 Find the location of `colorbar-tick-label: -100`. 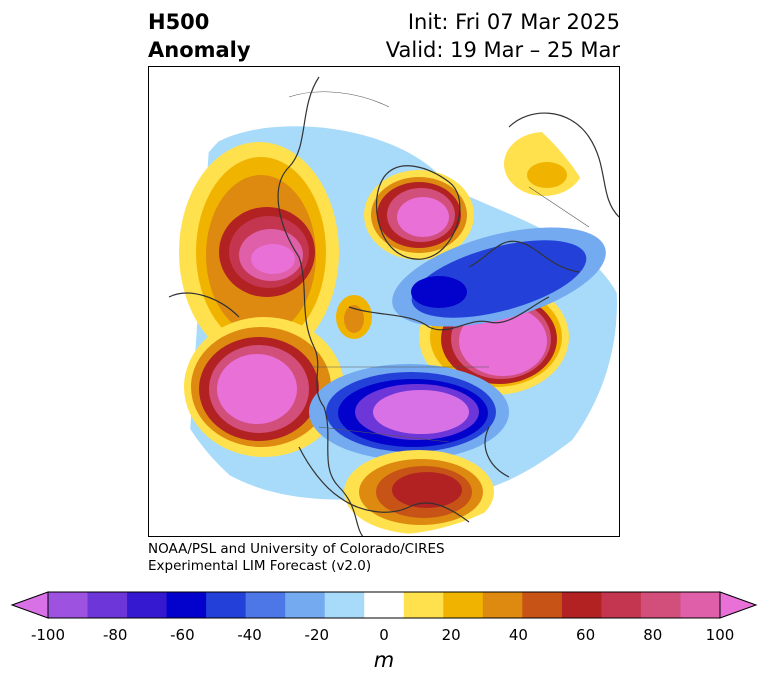

colorbar-tick-label: -100 is located at coordinates (48, 635).